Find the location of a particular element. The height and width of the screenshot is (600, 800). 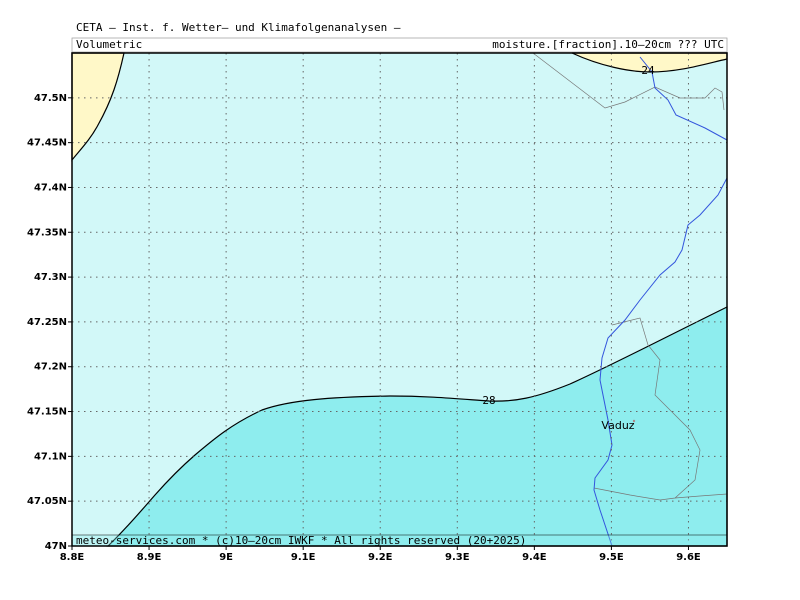

place-marker is located at coordinates (634, 421).